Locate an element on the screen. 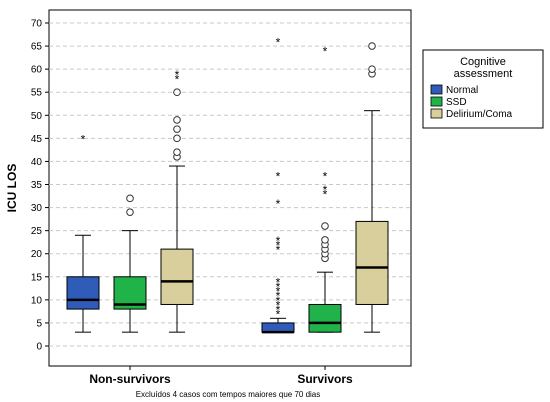 This screenshot has height=402, width=550. y-tick-label: 60 is located at coordinates (37, 70).